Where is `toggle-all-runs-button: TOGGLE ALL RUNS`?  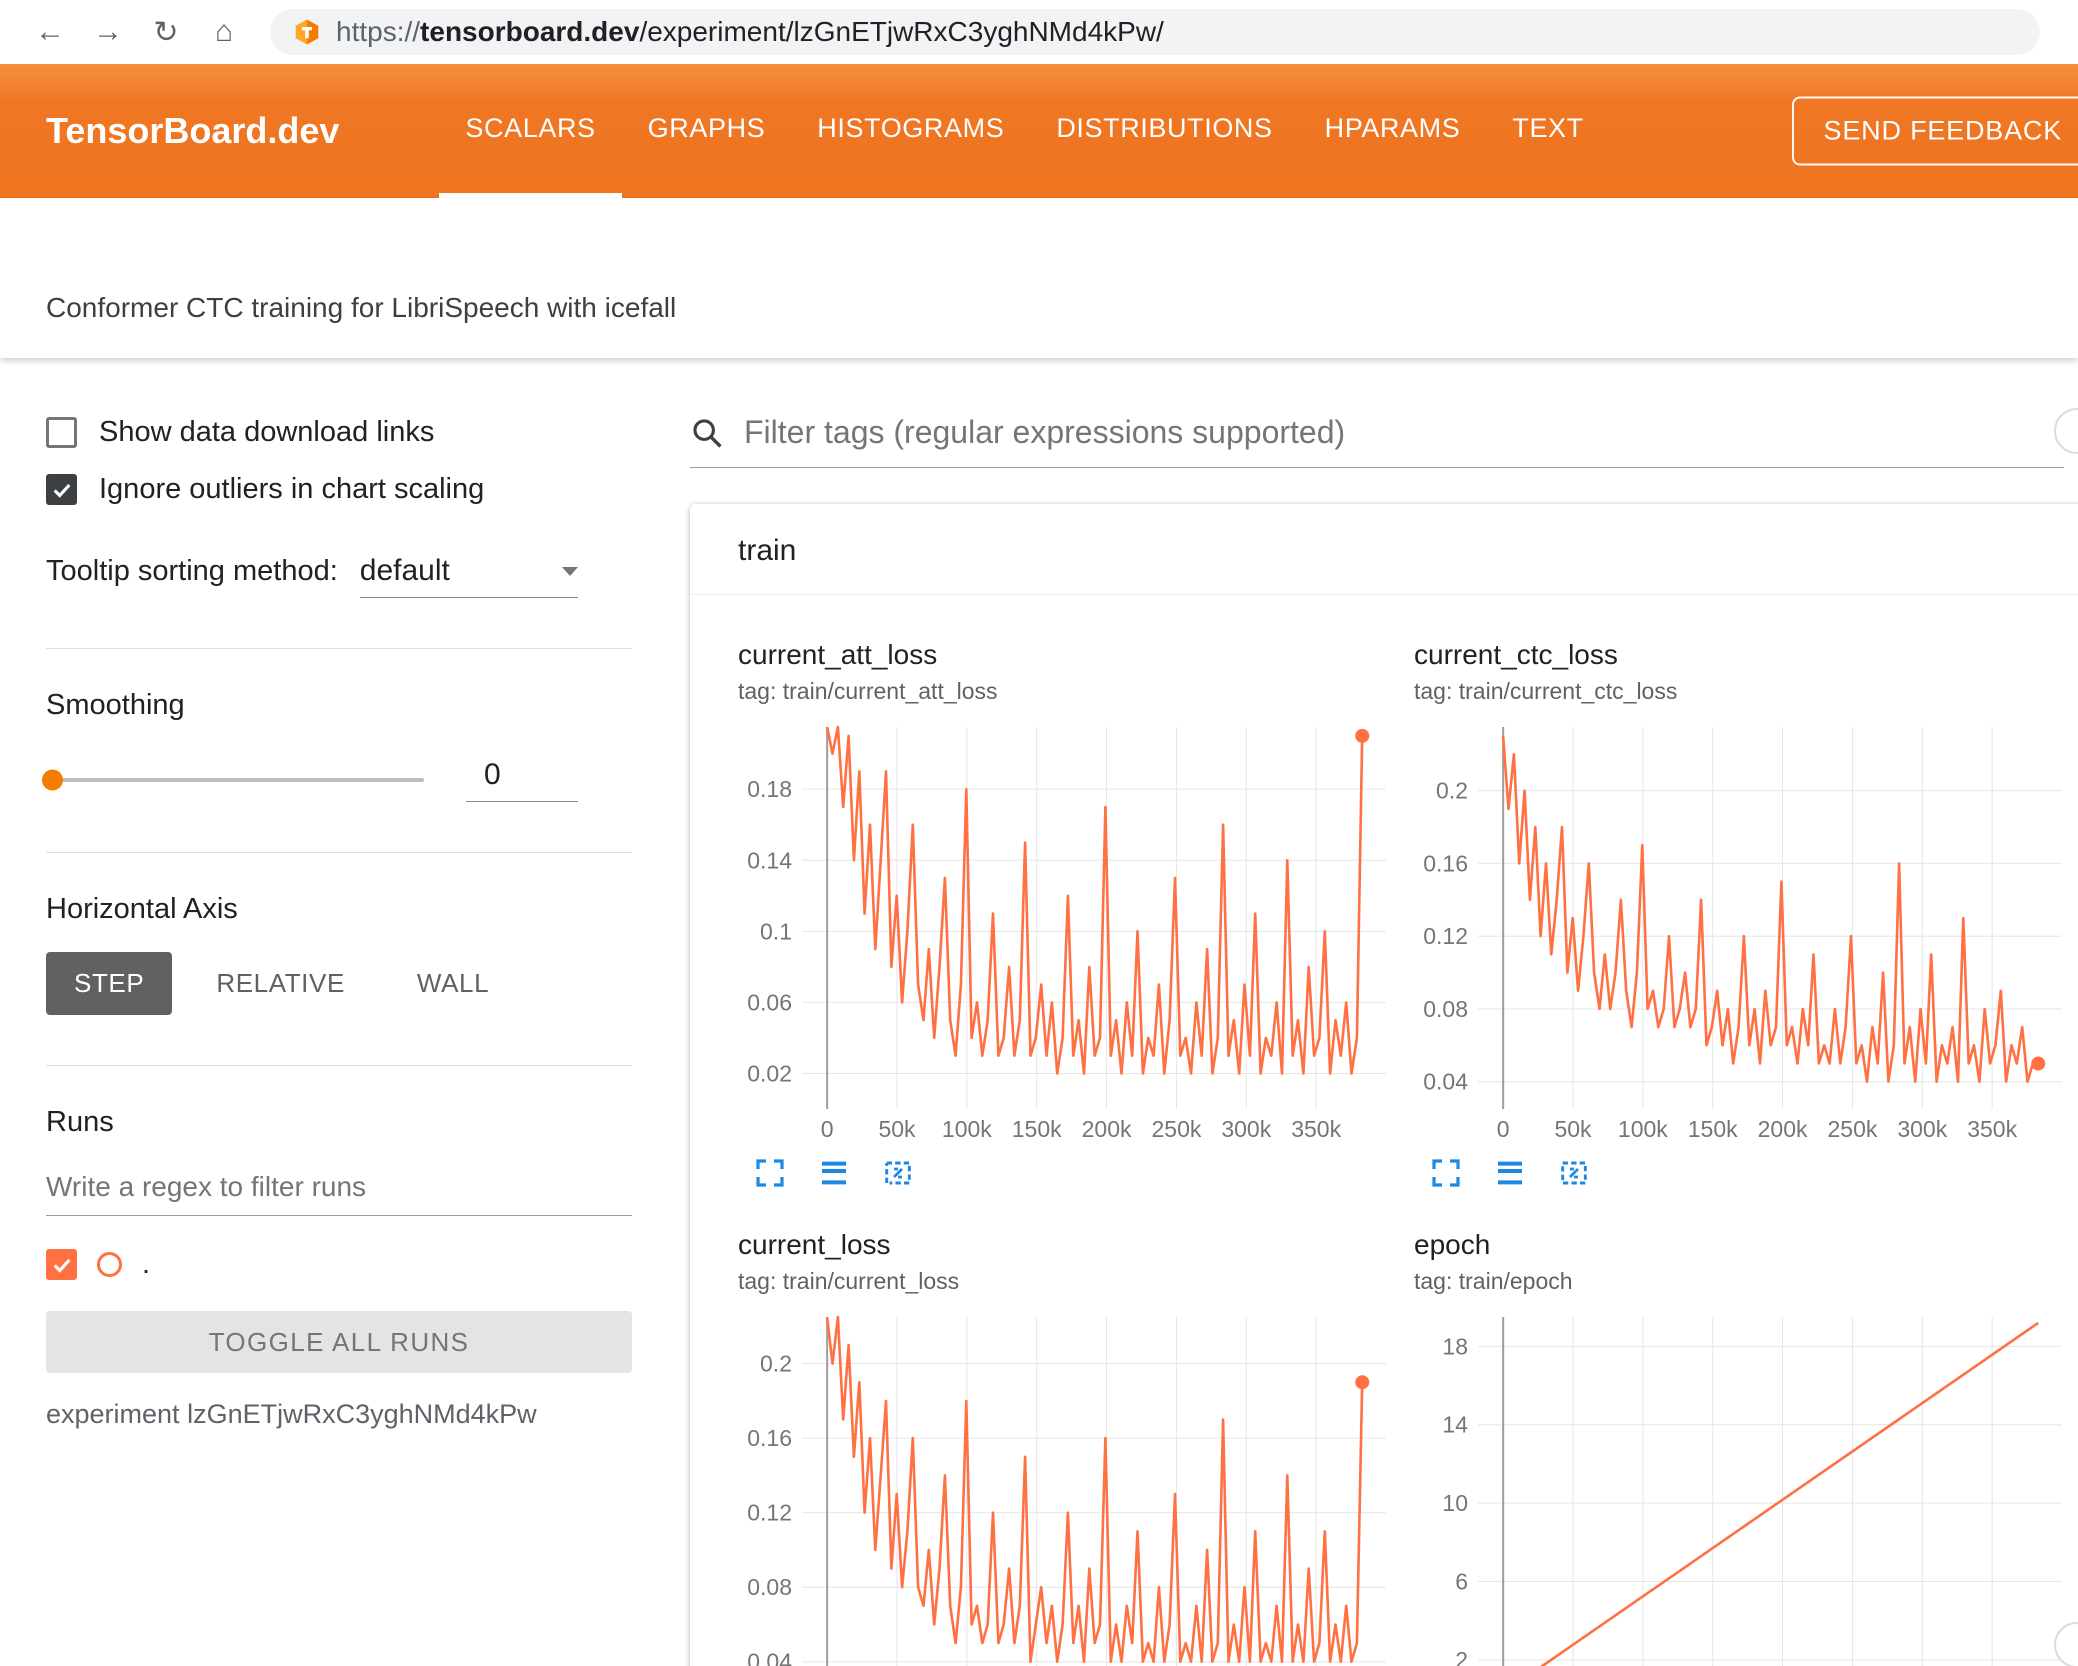
toggle-all-runs-button: TOGGLE ALL RUNS is located at coordinates (339, 1342).